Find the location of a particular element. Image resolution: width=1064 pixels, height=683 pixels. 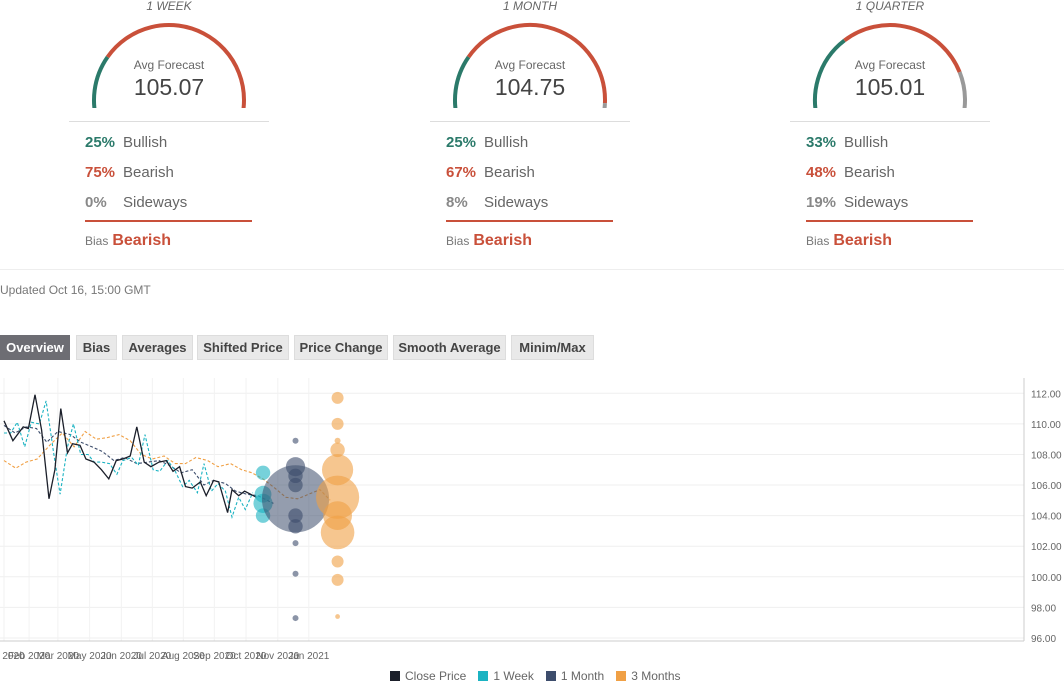

avg-forecast-value: 105.01 is located at coordinates (890, 87).